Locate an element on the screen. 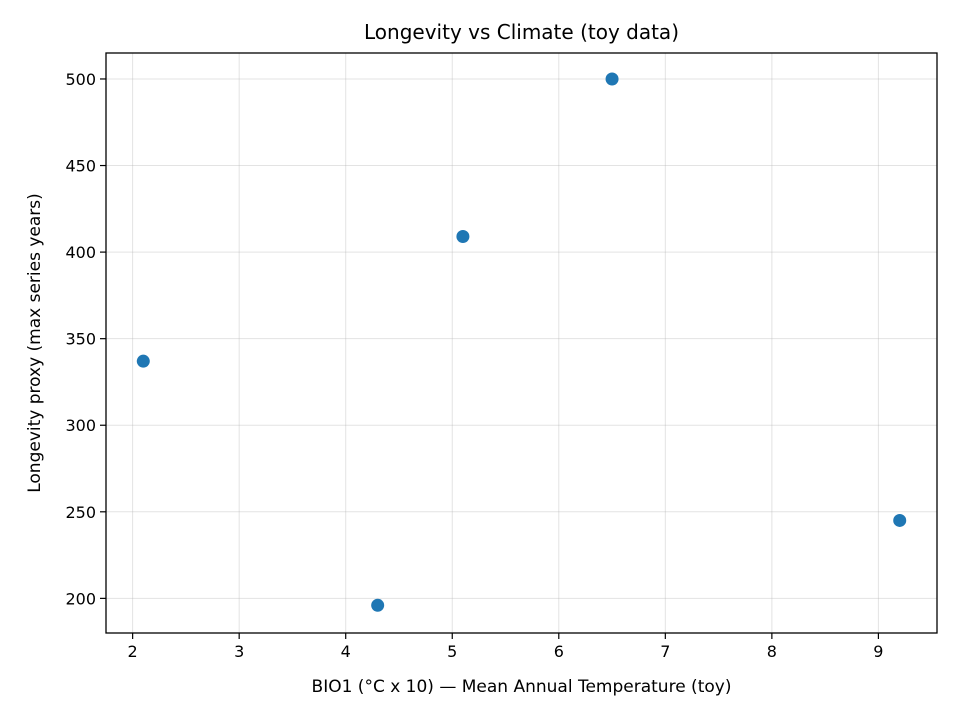  x-tick-label: 5 is located at coordinates (452, 651).